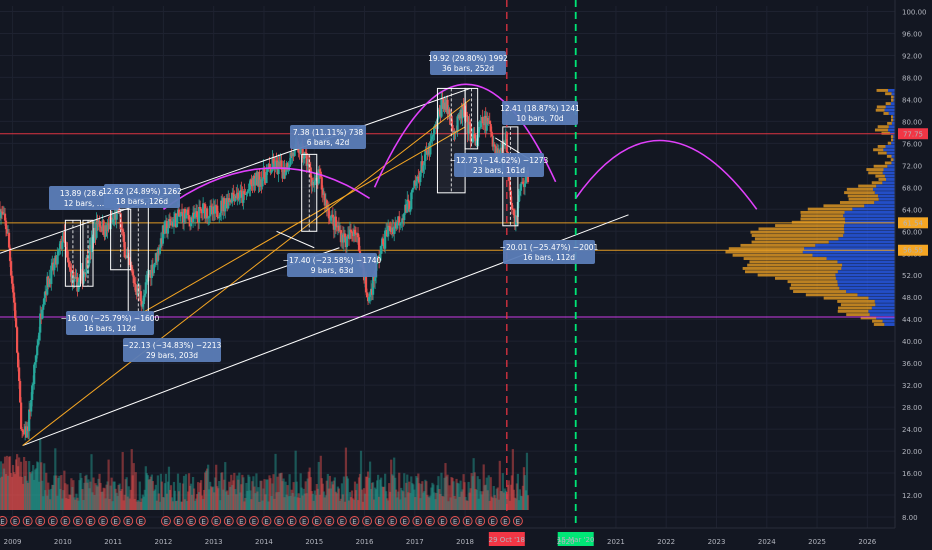 This screenshot has width=932, height=550. Describe the element at coordinates (142, 201) in the screenshot. I see `measure-label-duration: 18 bars, 126d` at that location.